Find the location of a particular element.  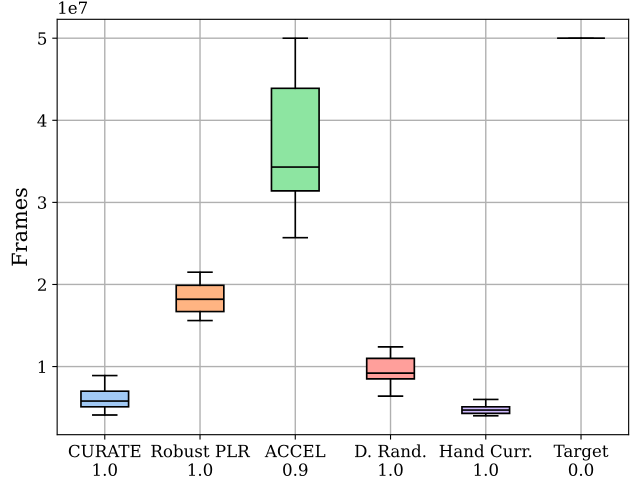

x-tick-label: Hand Curr. 1.0 is located at coordinates (486, 460).